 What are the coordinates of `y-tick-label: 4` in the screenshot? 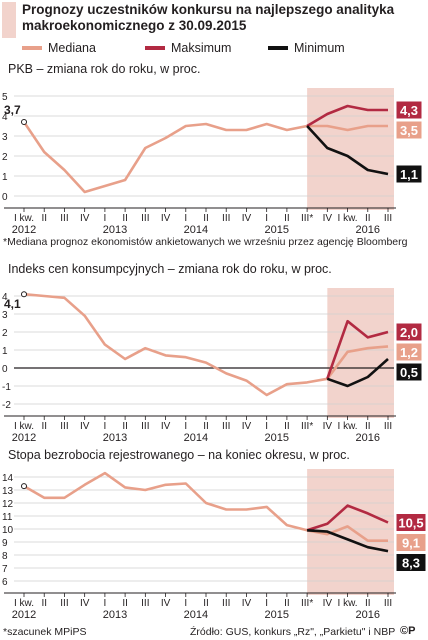 It's located at (5, 297).